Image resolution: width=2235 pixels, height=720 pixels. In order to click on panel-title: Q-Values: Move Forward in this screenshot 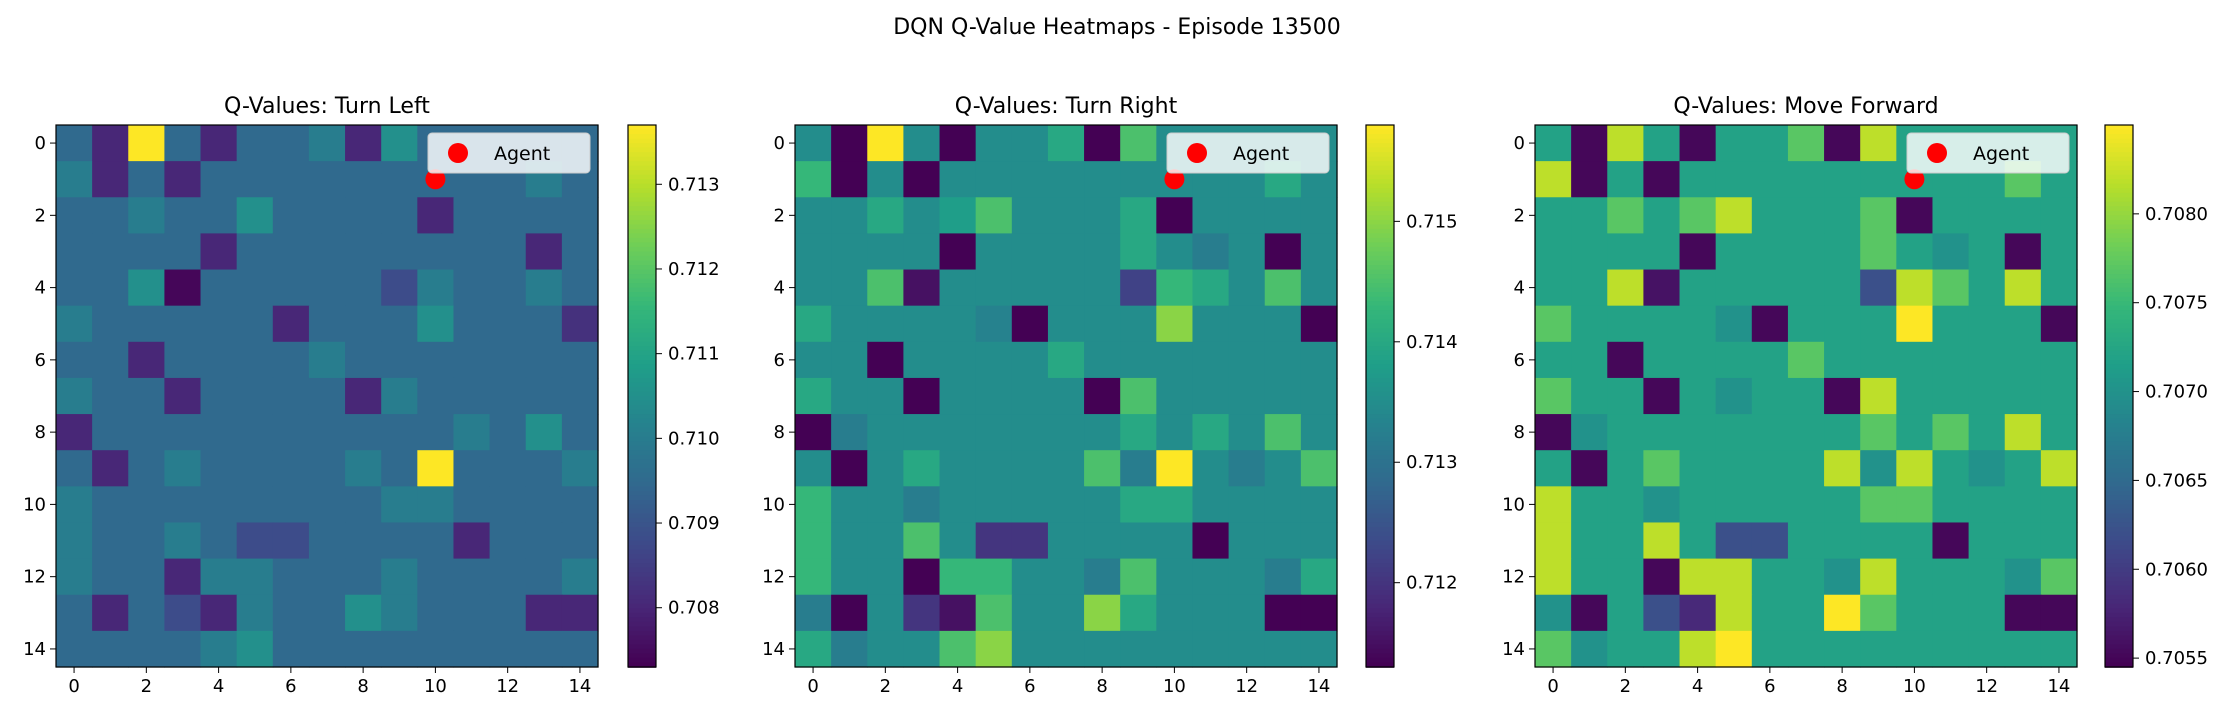, I will do `click(1805, 106)`.